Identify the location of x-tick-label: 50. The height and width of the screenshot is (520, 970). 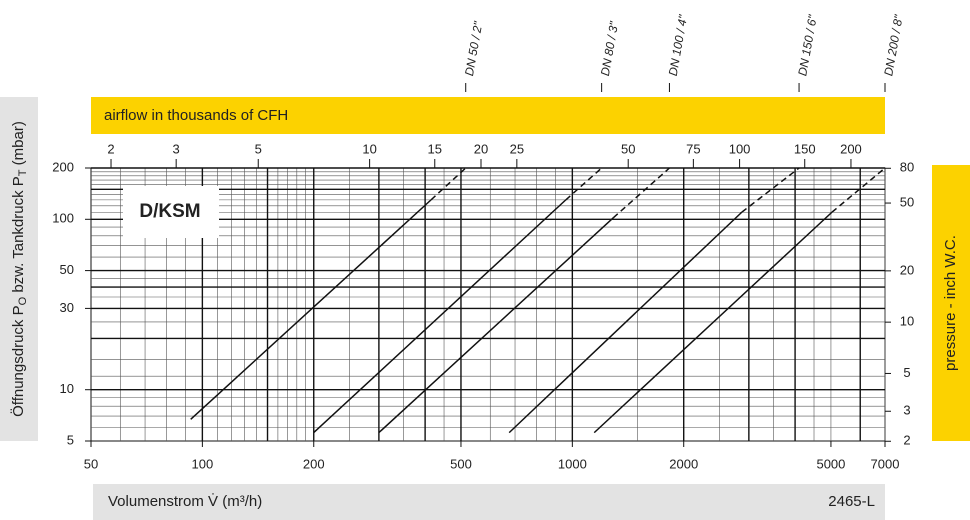
(91, 463).